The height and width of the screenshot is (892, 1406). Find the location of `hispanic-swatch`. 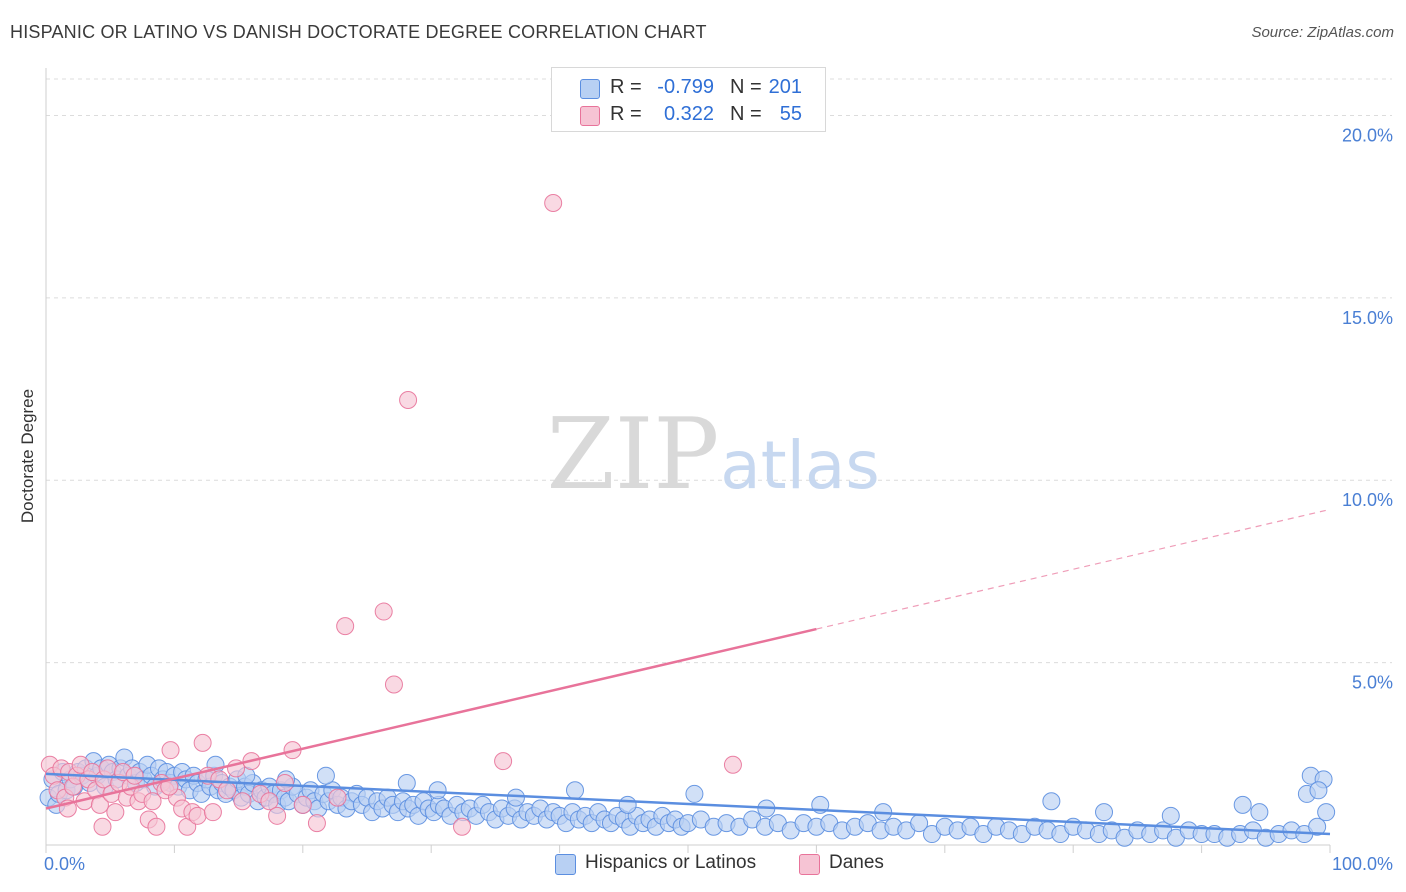

hispanic-swatch is located at coordinates (590, 89).